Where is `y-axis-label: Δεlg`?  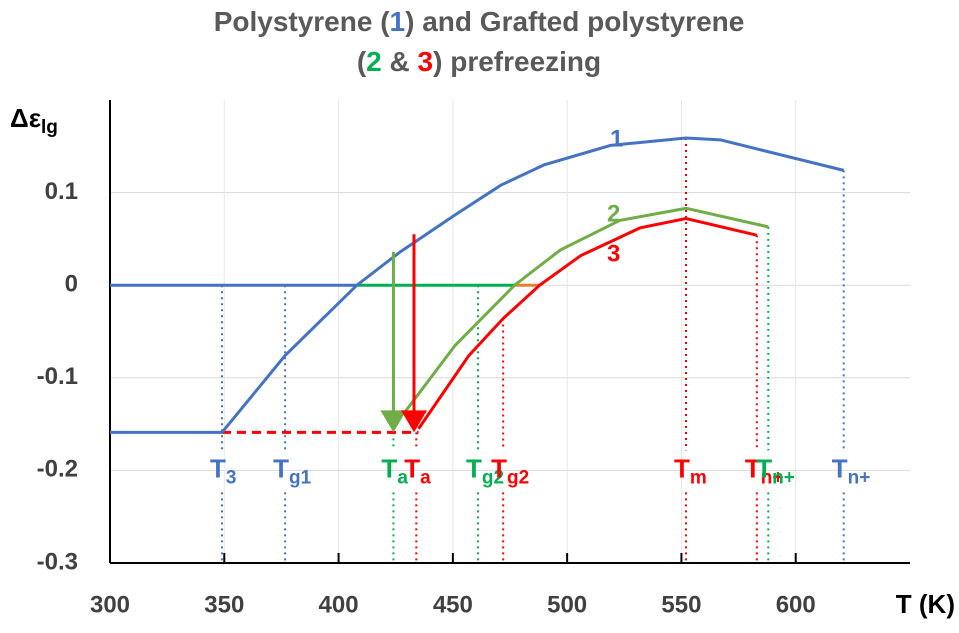
y-axis-label: Δεlg is located at coordinates (34, 120).